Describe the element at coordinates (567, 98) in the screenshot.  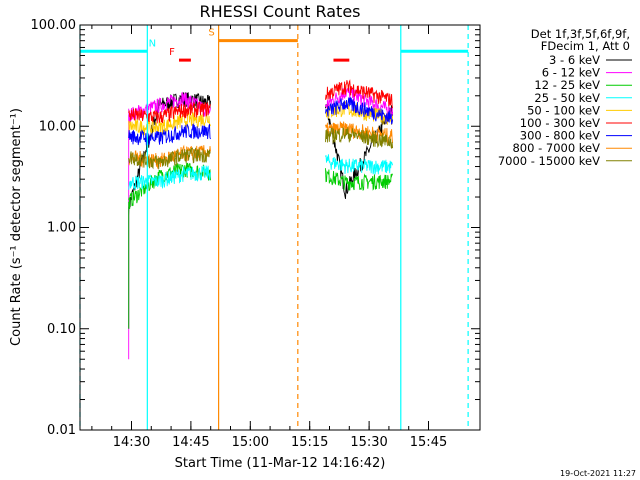
I see `legend-entry-label: 25 - 50 keV` at that location.